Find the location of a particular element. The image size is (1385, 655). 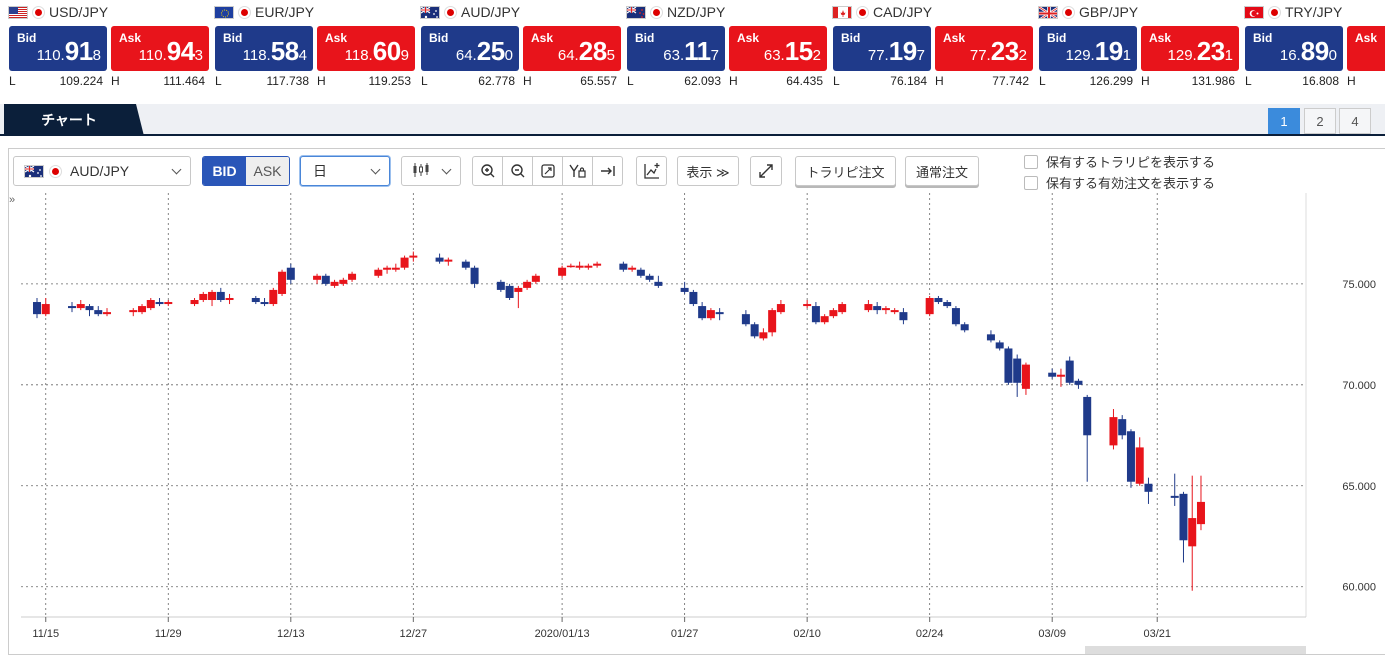

ask-price-fraction: 3 is located at coordinates (198, 55).